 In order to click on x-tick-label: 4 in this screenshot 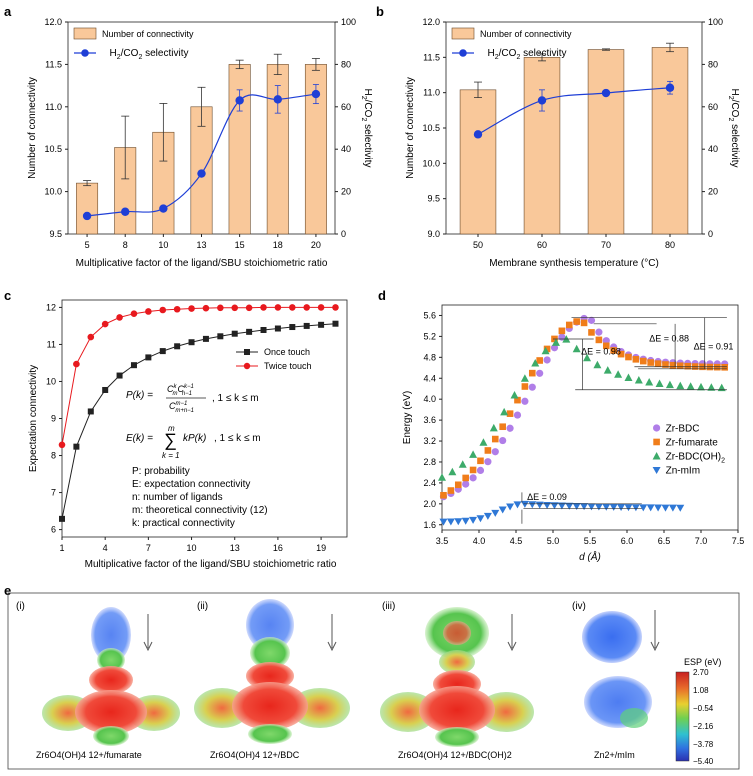, I will do `click(105, 548)`.